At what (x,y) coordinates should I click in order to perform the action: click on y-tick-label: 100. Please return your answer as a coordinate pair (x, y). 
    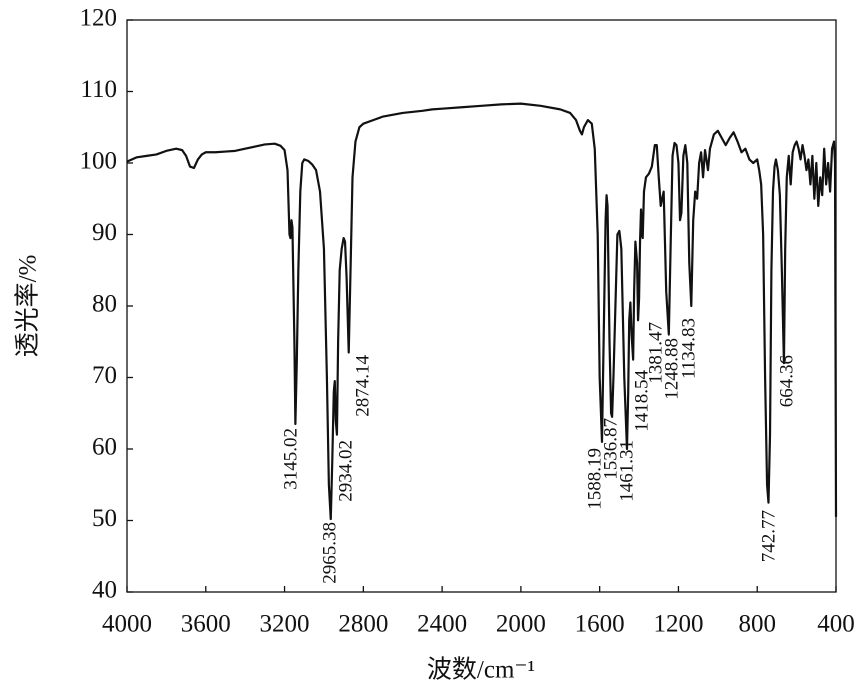
    Looking at the image, I should click on (99, 161).